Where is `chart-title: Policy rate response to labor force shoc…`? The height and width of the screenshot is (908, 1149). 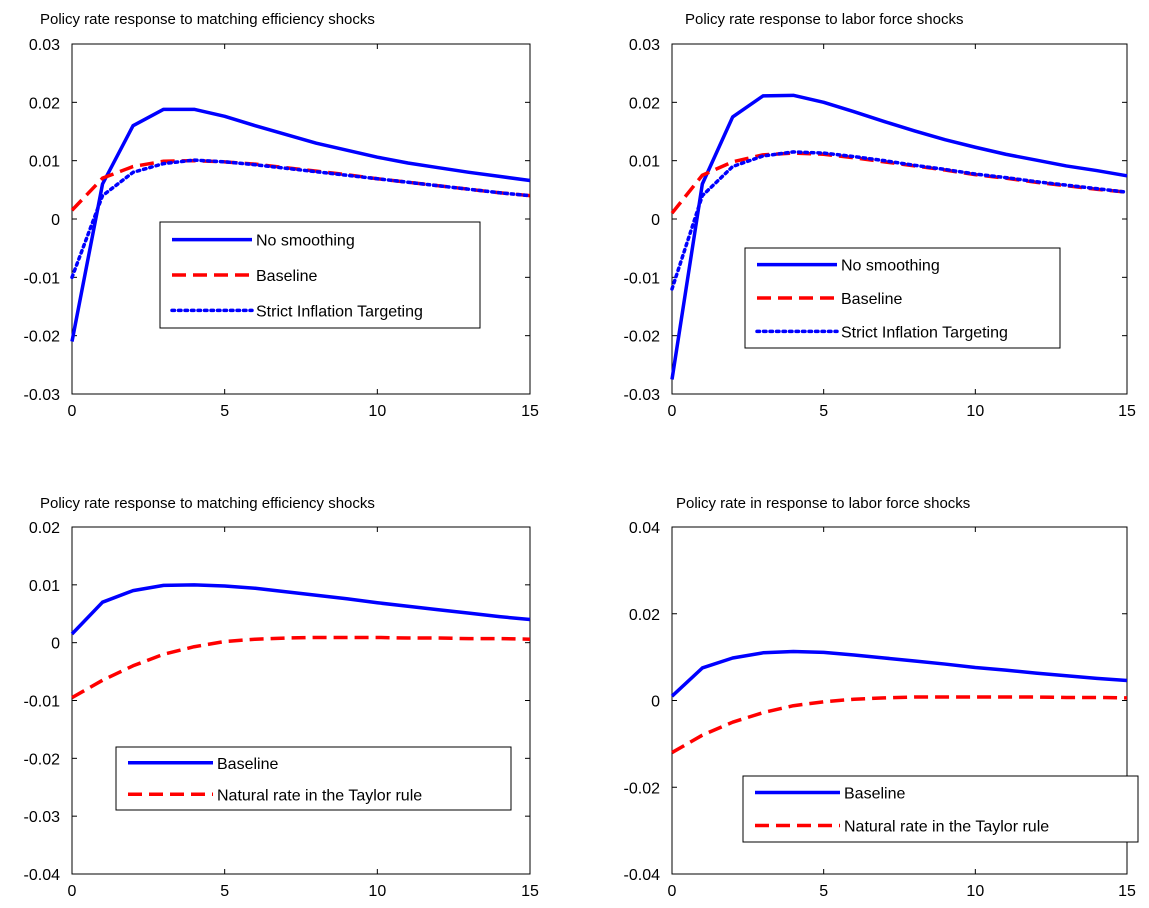
chart-title: Policy rate response to labor force shoc… is located at coordinates (824, 19).